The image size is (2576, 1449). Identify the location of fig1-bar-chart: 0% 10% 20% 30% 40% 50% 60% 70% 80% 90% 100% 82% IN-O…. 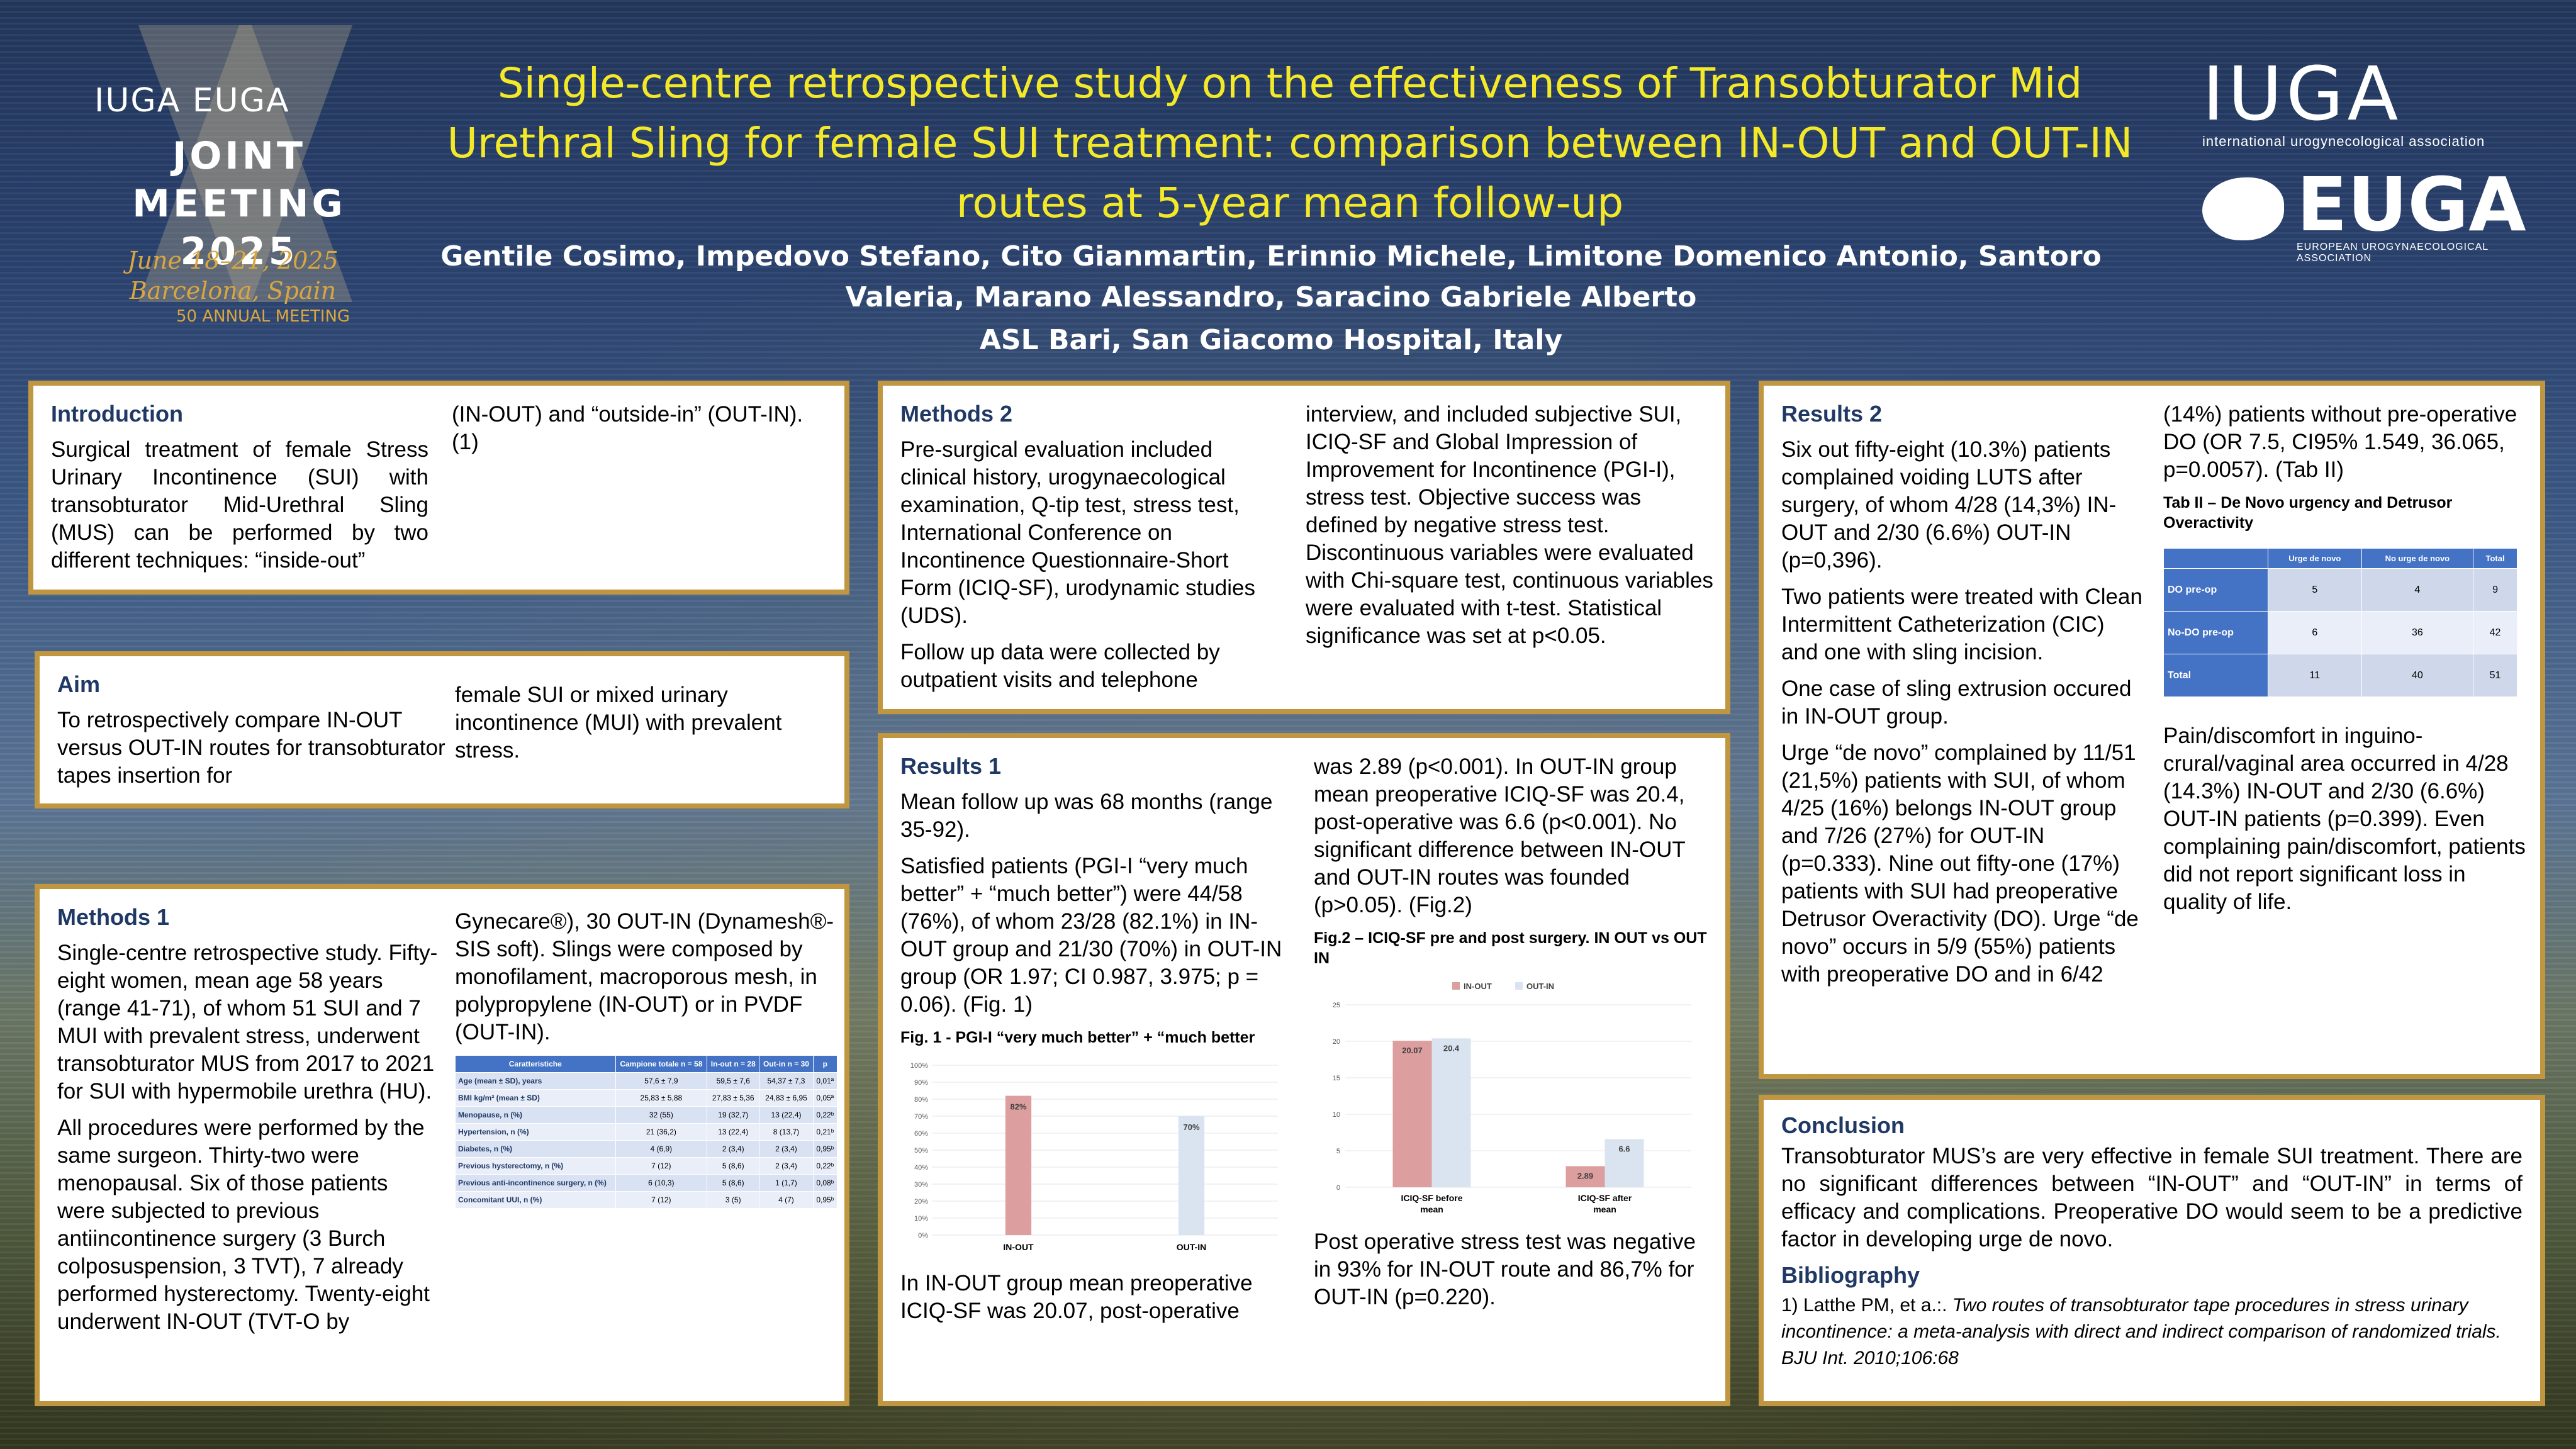
(1094, 1157).